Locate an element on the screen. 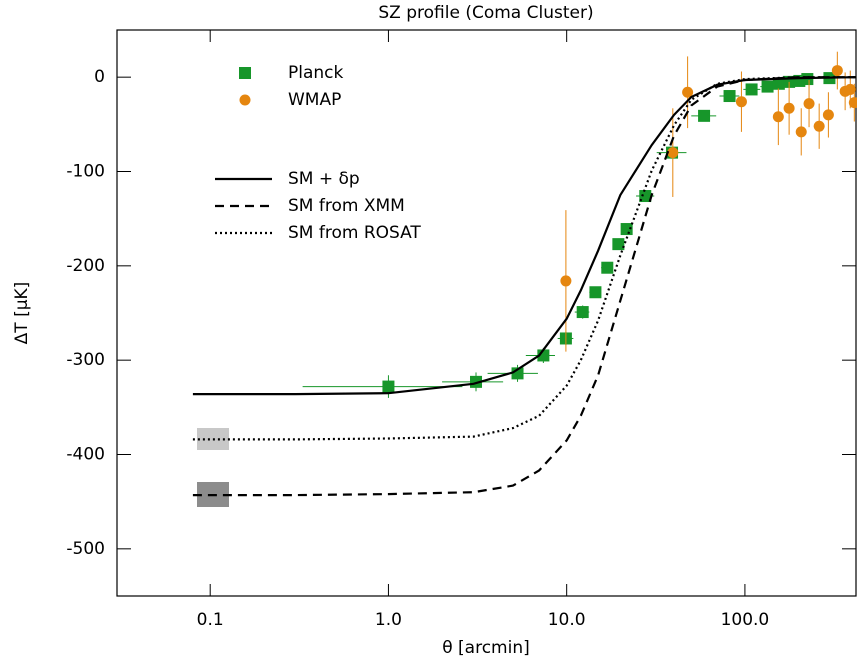 Image resolution: width=857 pixels, height=662 pixels. legend-label: WMAP is located at coordinates (314, 100).